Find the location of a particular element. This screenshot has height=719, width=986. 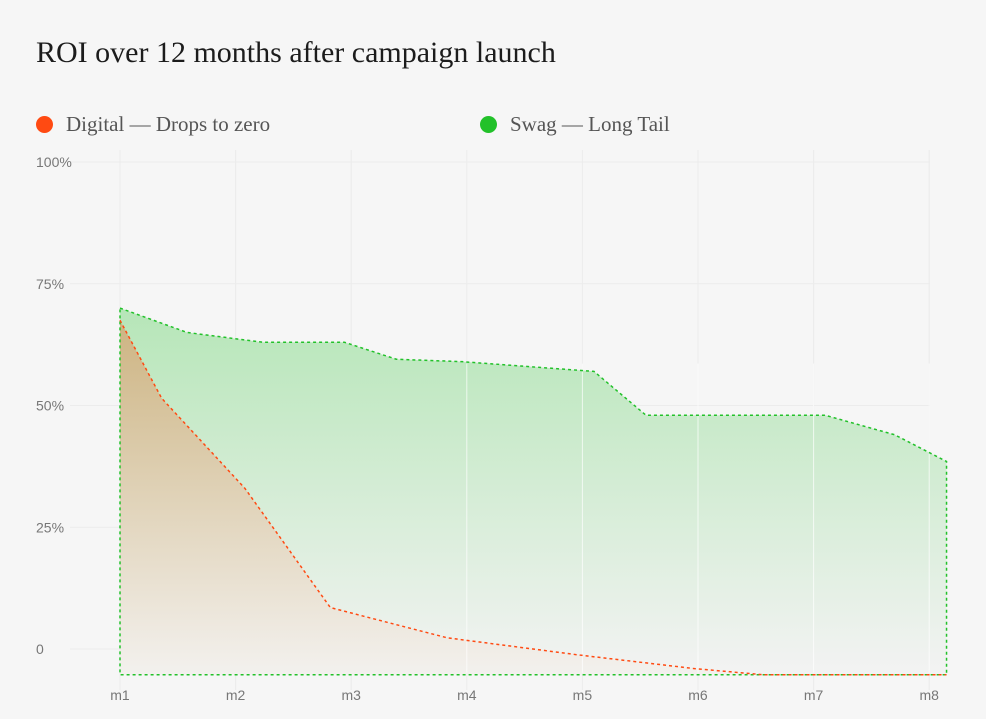

chart-title: ROI over 12 months after campaign launch is located at coordinates (296, 52).